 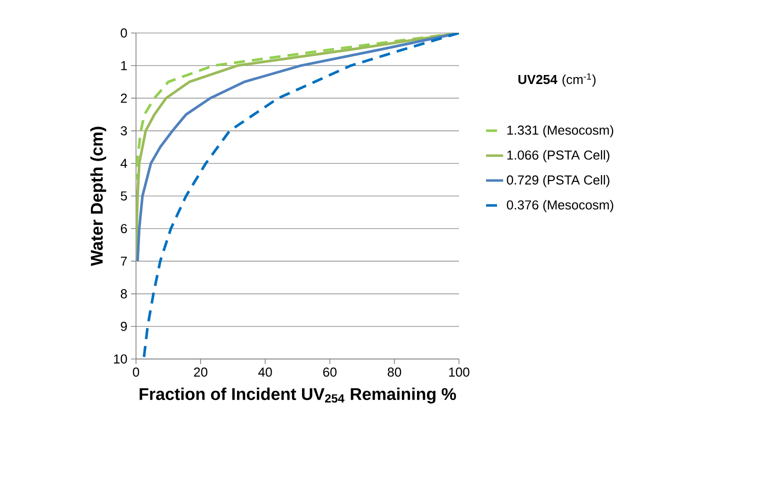 What do you see at coordinates (557, 80) in the screenshot?
I see `legend-title: UV254 (cm$^{-1}$)` at bounding box center [557, 80].